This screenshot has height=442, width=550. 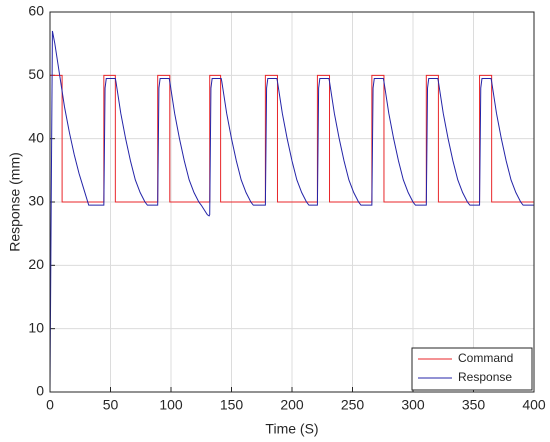 I want to click on x-tick-label: 50, so click(x=111, y=405).